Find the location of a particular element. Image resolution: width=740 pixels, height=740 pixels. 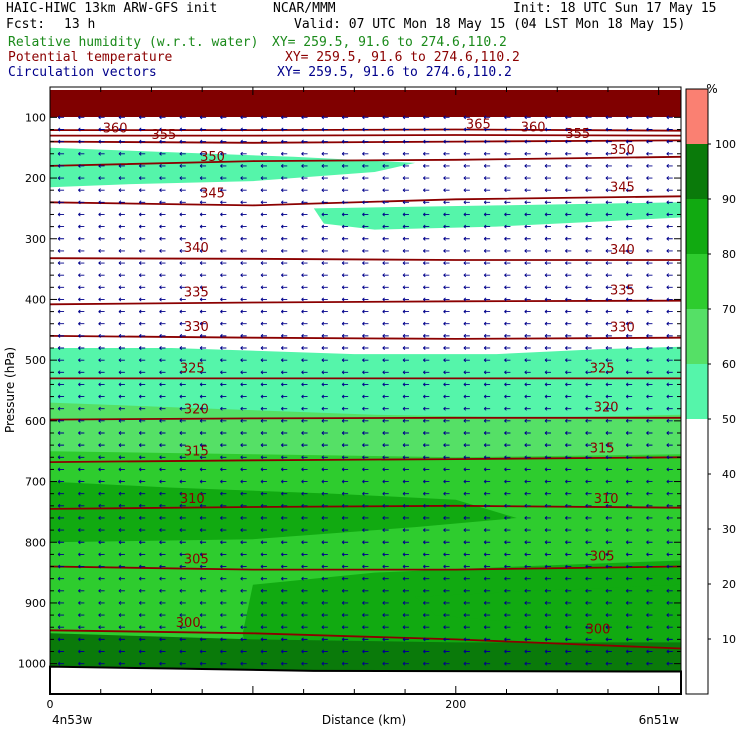

theta-label-305: 305 is located at coordinates (602, 556).